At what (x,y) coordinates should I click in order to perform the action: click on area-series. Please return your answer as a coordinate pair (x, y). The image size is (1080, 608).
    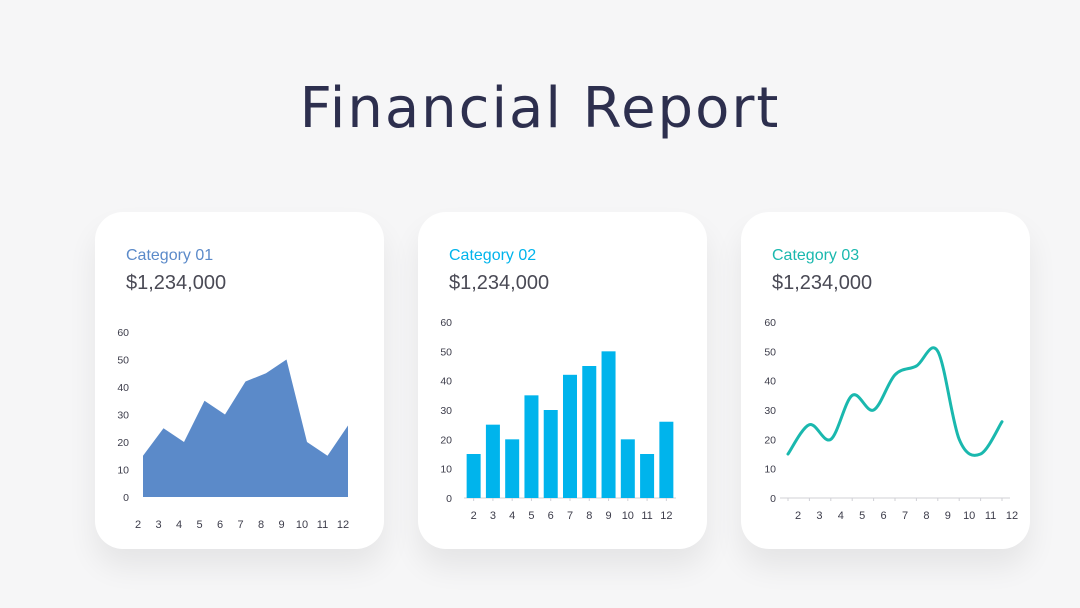
    Looking at the image, I should click on (245, 428).